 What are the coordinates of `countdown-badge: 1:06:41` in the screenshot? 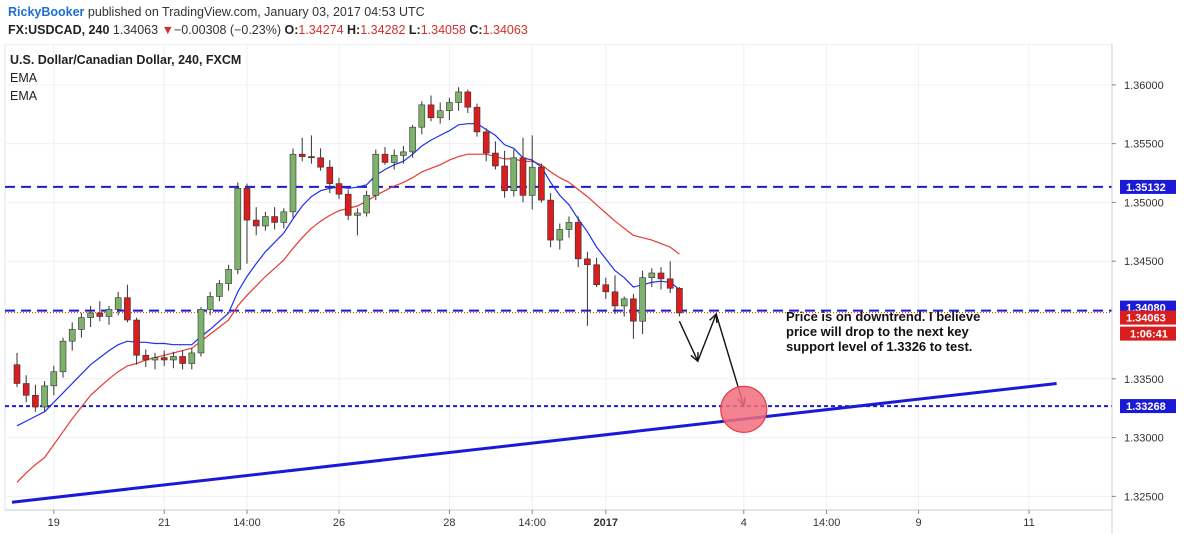 It's located at (1149, 335).